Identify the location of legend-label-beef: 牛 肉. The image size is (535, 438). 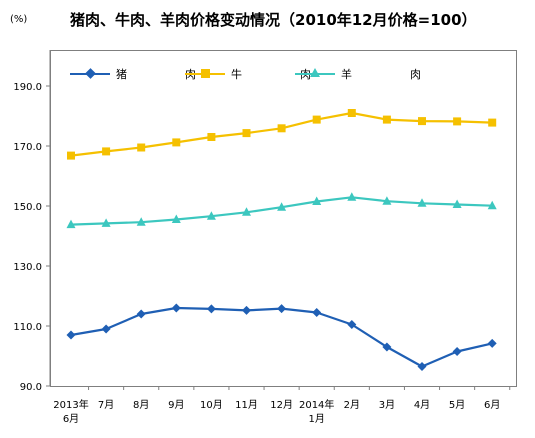
(277, 74).